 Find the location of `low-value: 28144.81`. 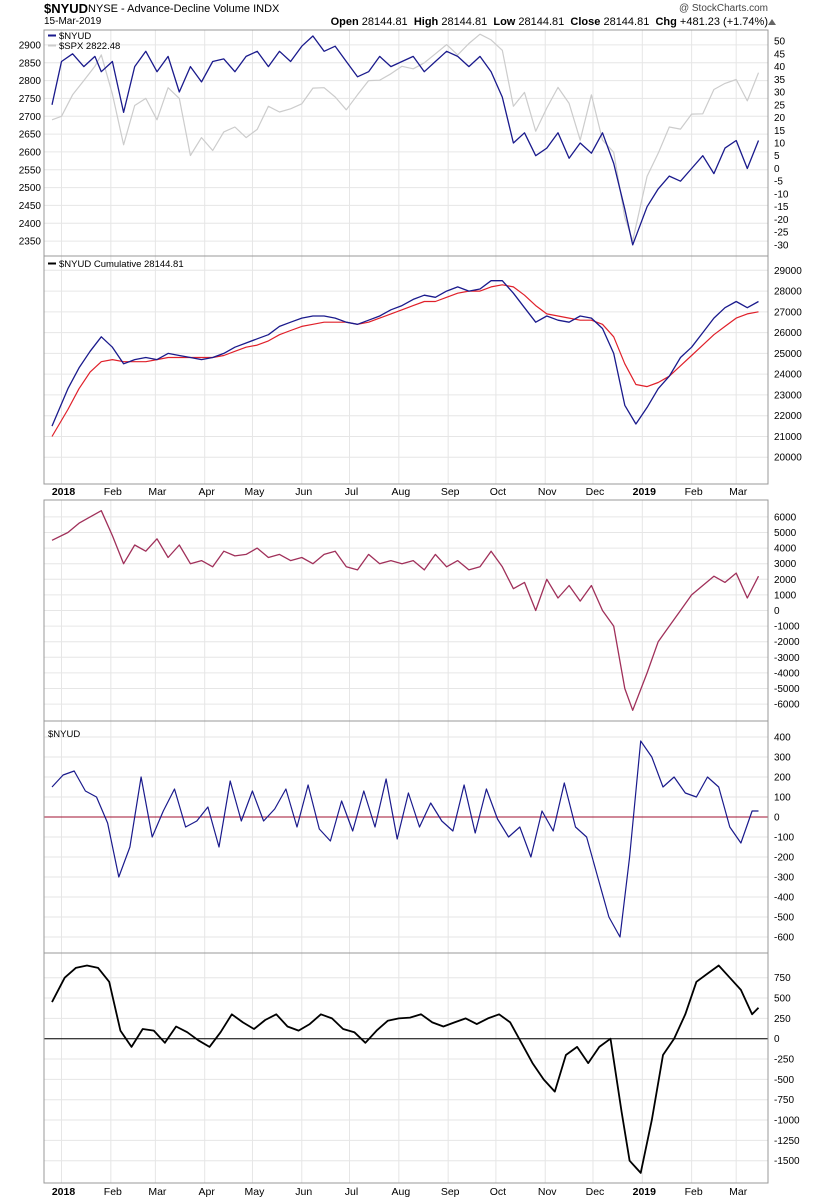

low-value: 28144.81 is located at coordinates (541, 22).